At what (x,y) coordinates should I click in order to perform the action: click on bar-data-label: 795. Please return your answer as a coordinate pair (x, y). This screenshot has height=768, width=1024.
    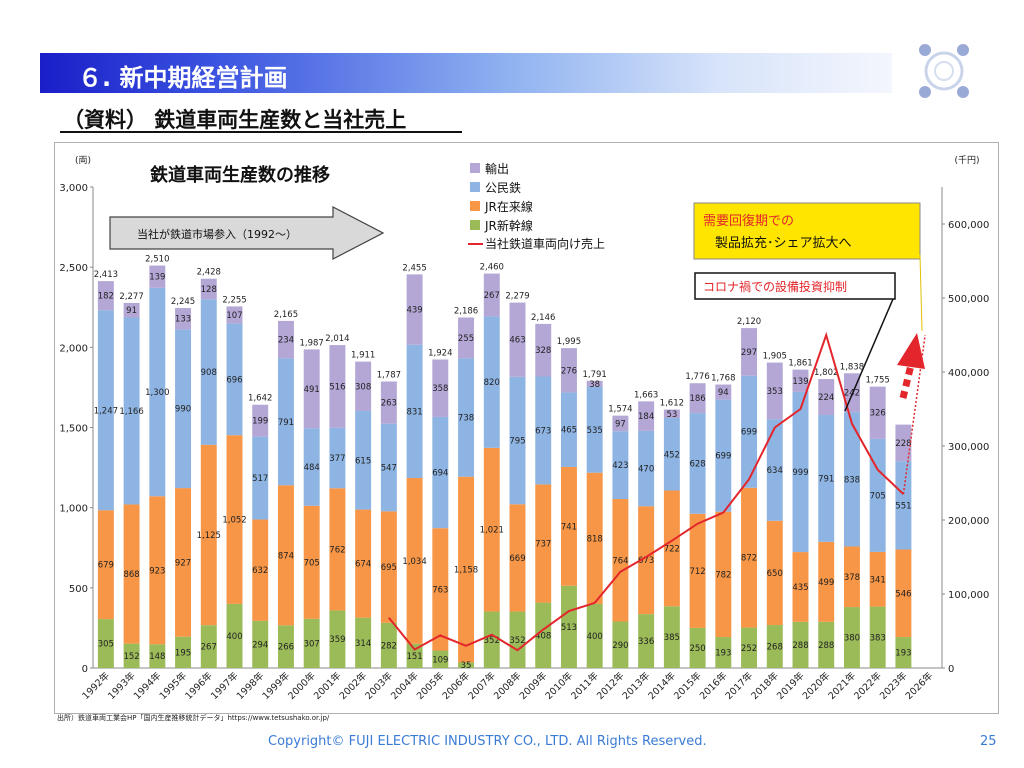
    Looking at the image, I should click on (517, 442).